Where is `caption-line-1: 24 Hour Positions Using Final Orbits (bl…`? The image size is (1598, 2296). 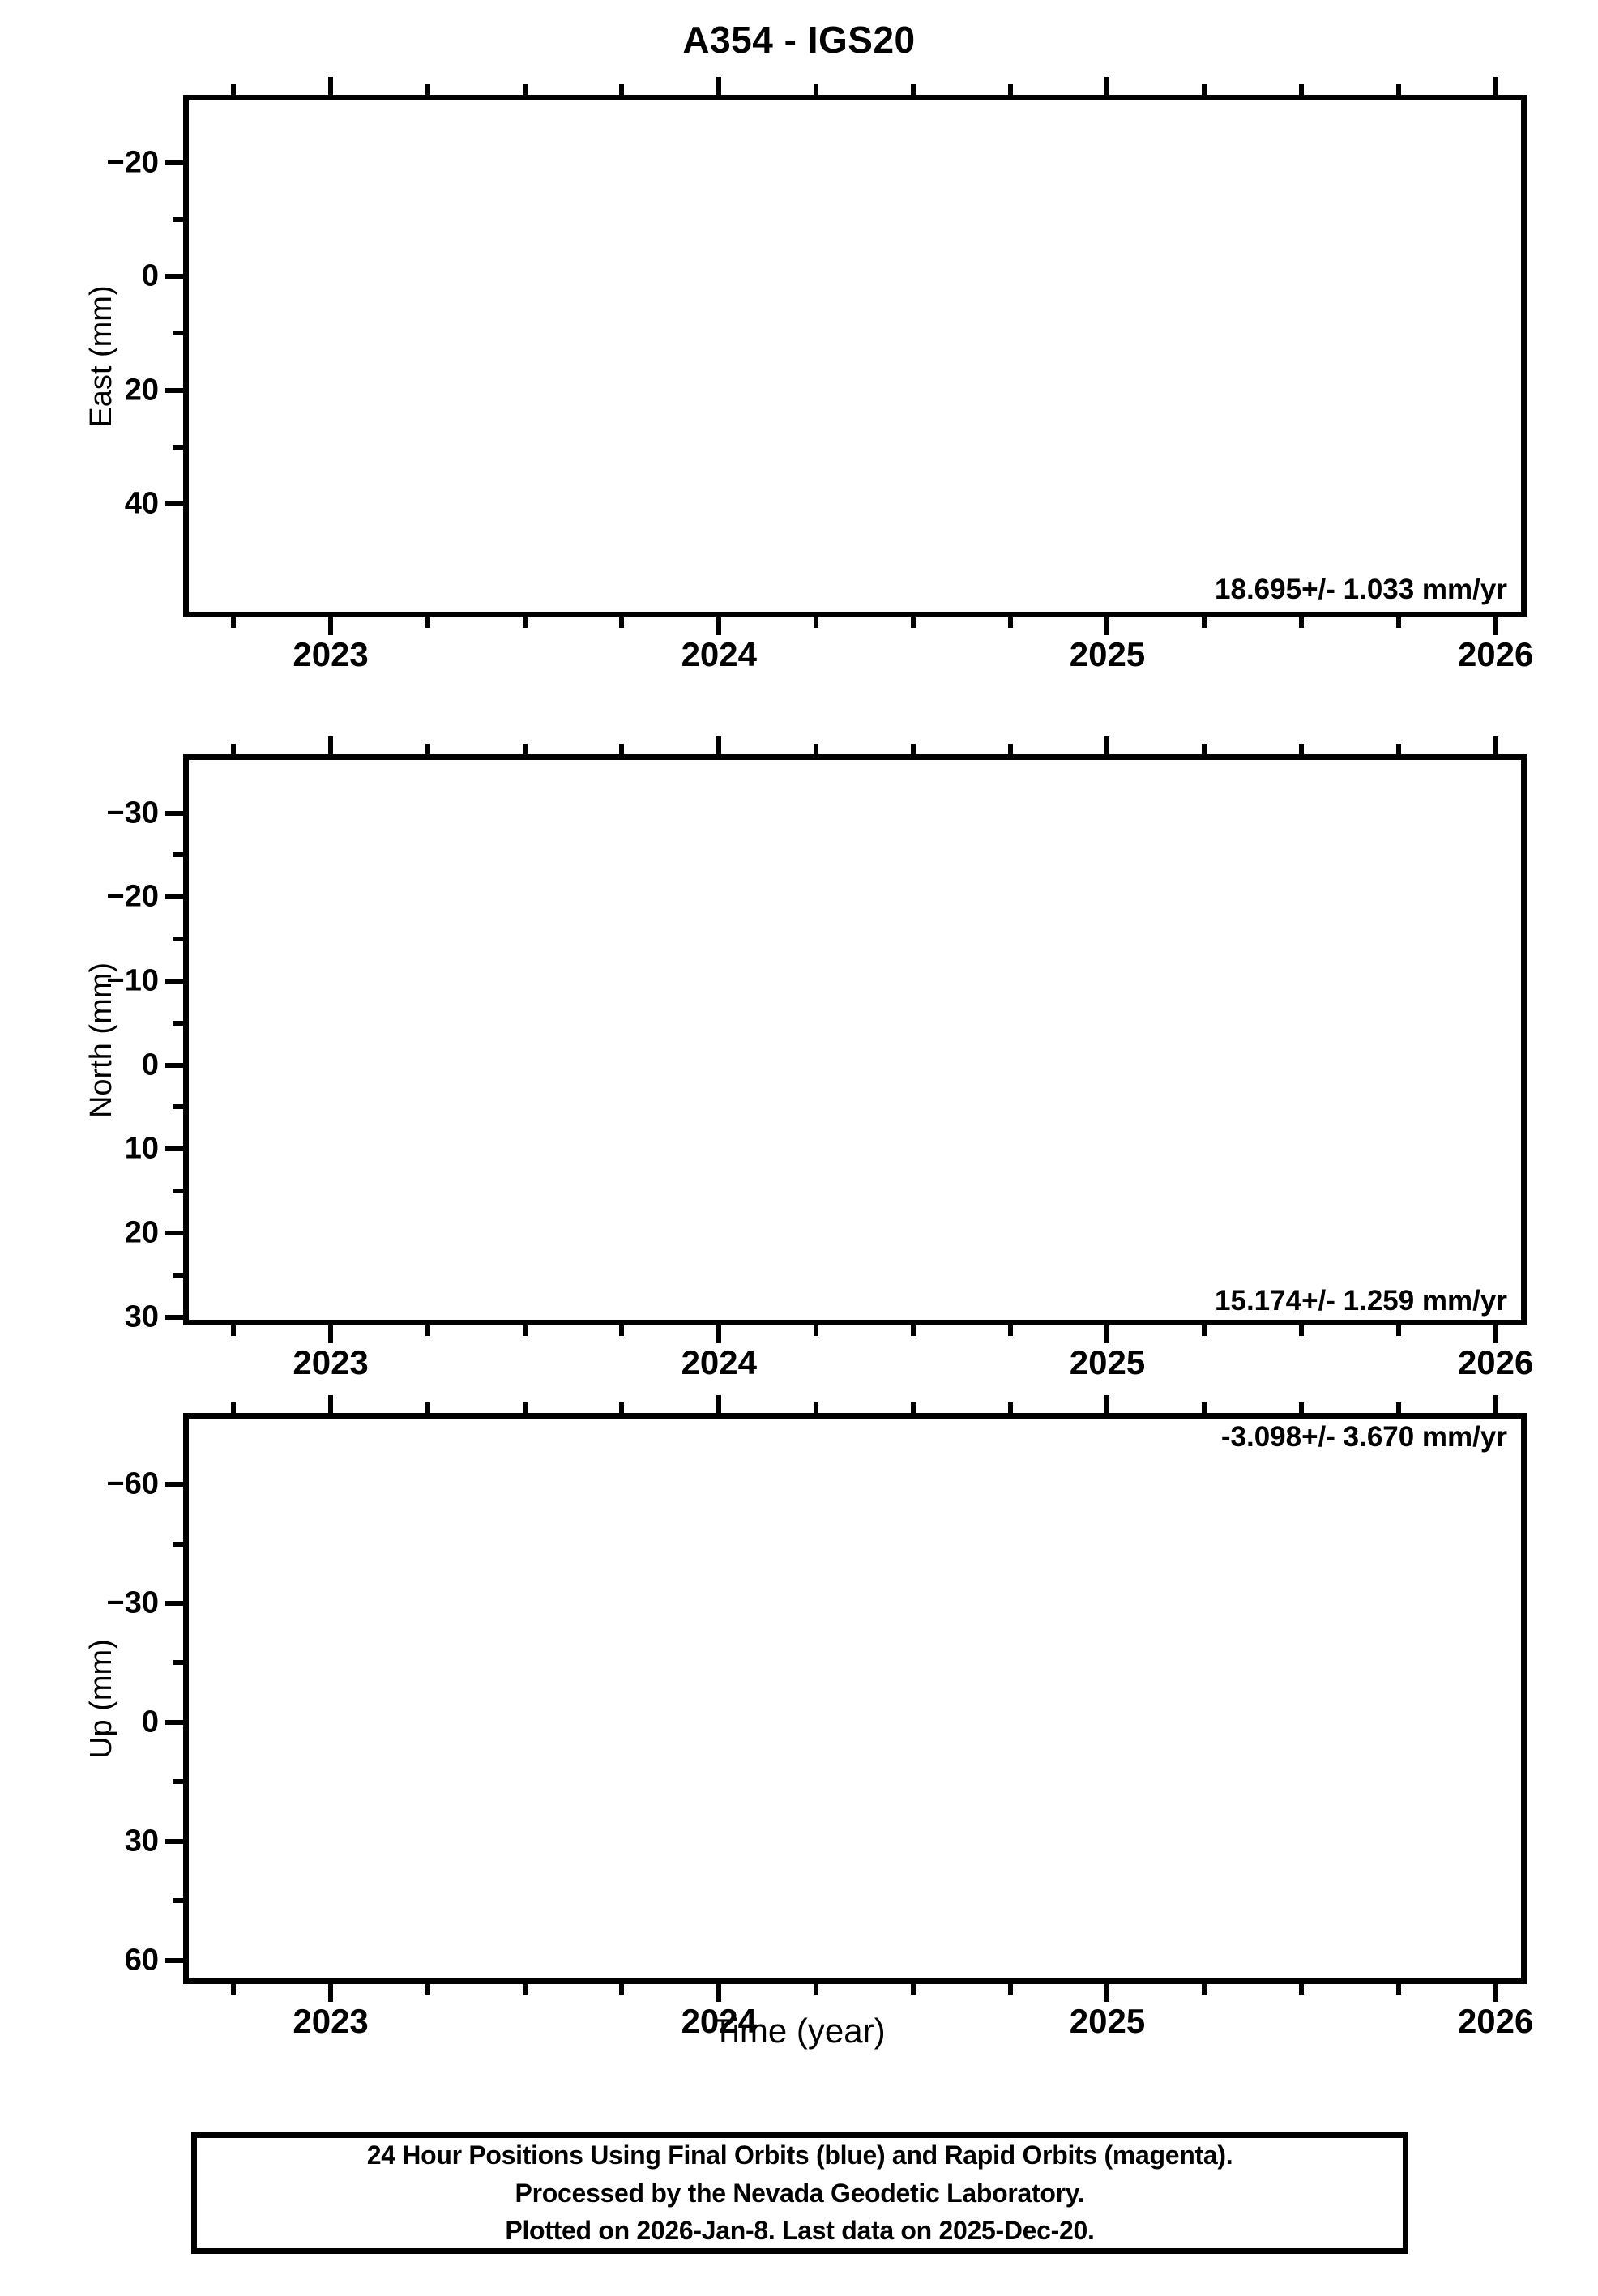 caption-line-1: 24 Hour Positions Using Final Orbits (bl… is located at coordinates (799, 2155).